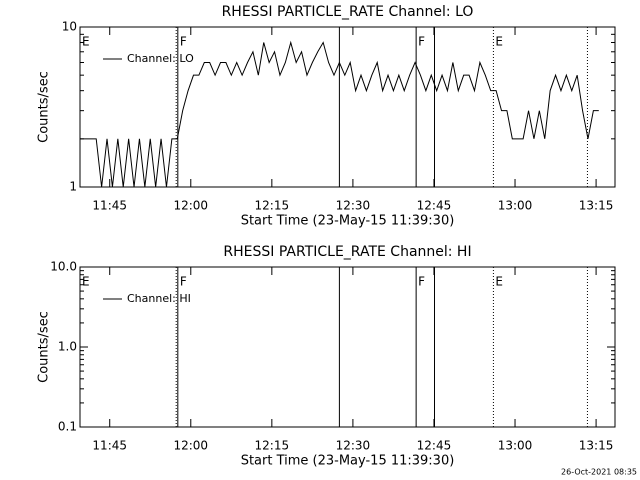 The height and width of the screenshot is (480, 640). I want to click on y-tick-label: 10.0, so click(63, 267).